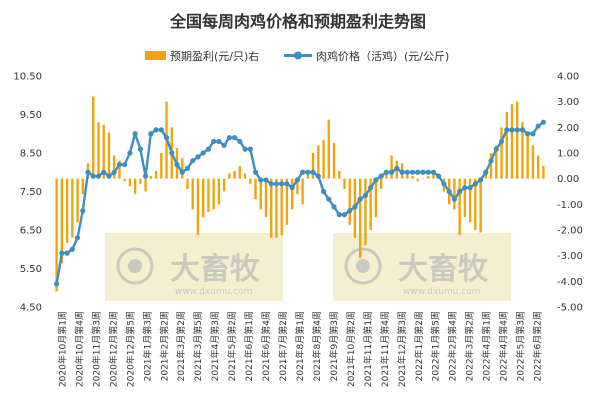 This screenshot has width=596, height=413. What do you see at coordinates (570, 282) in the screenshot?
I see `y-right-tick-label: -4.00` at bounding box center [570, 282].